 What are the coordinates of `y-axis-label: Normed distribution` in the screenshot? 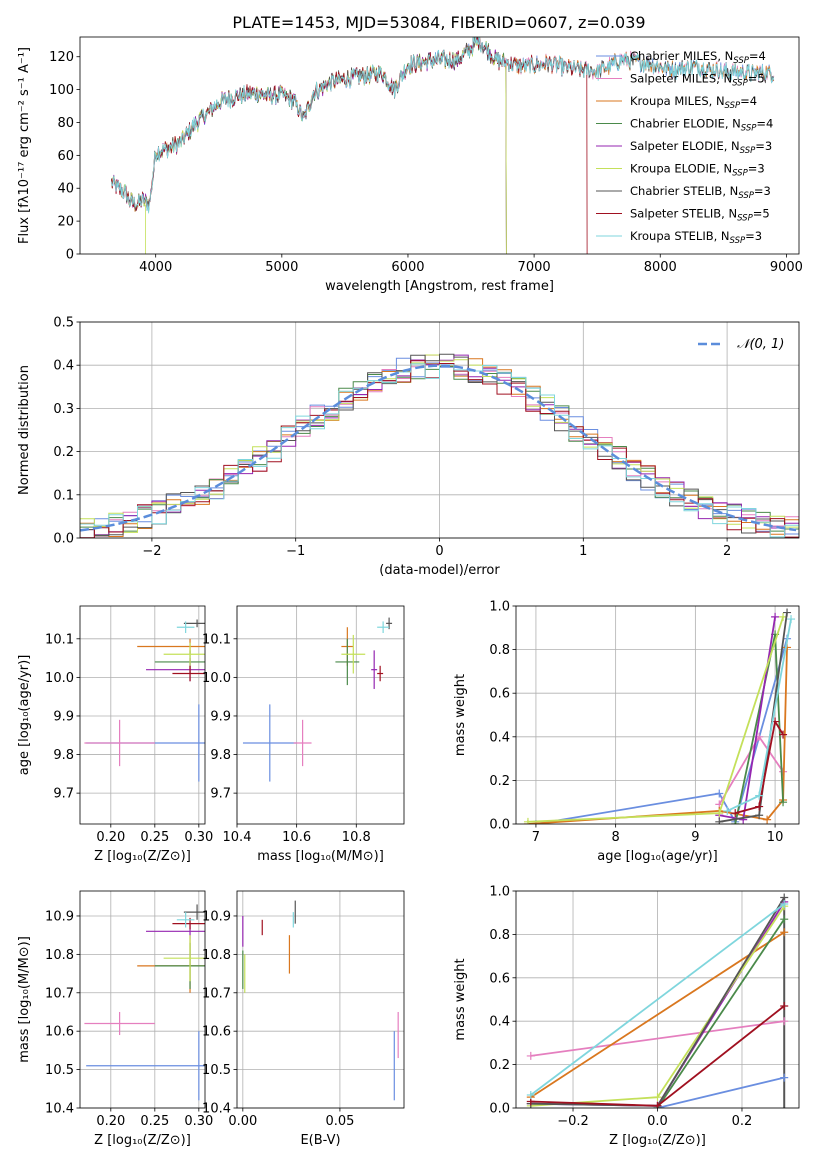 It's located at (24, 430).